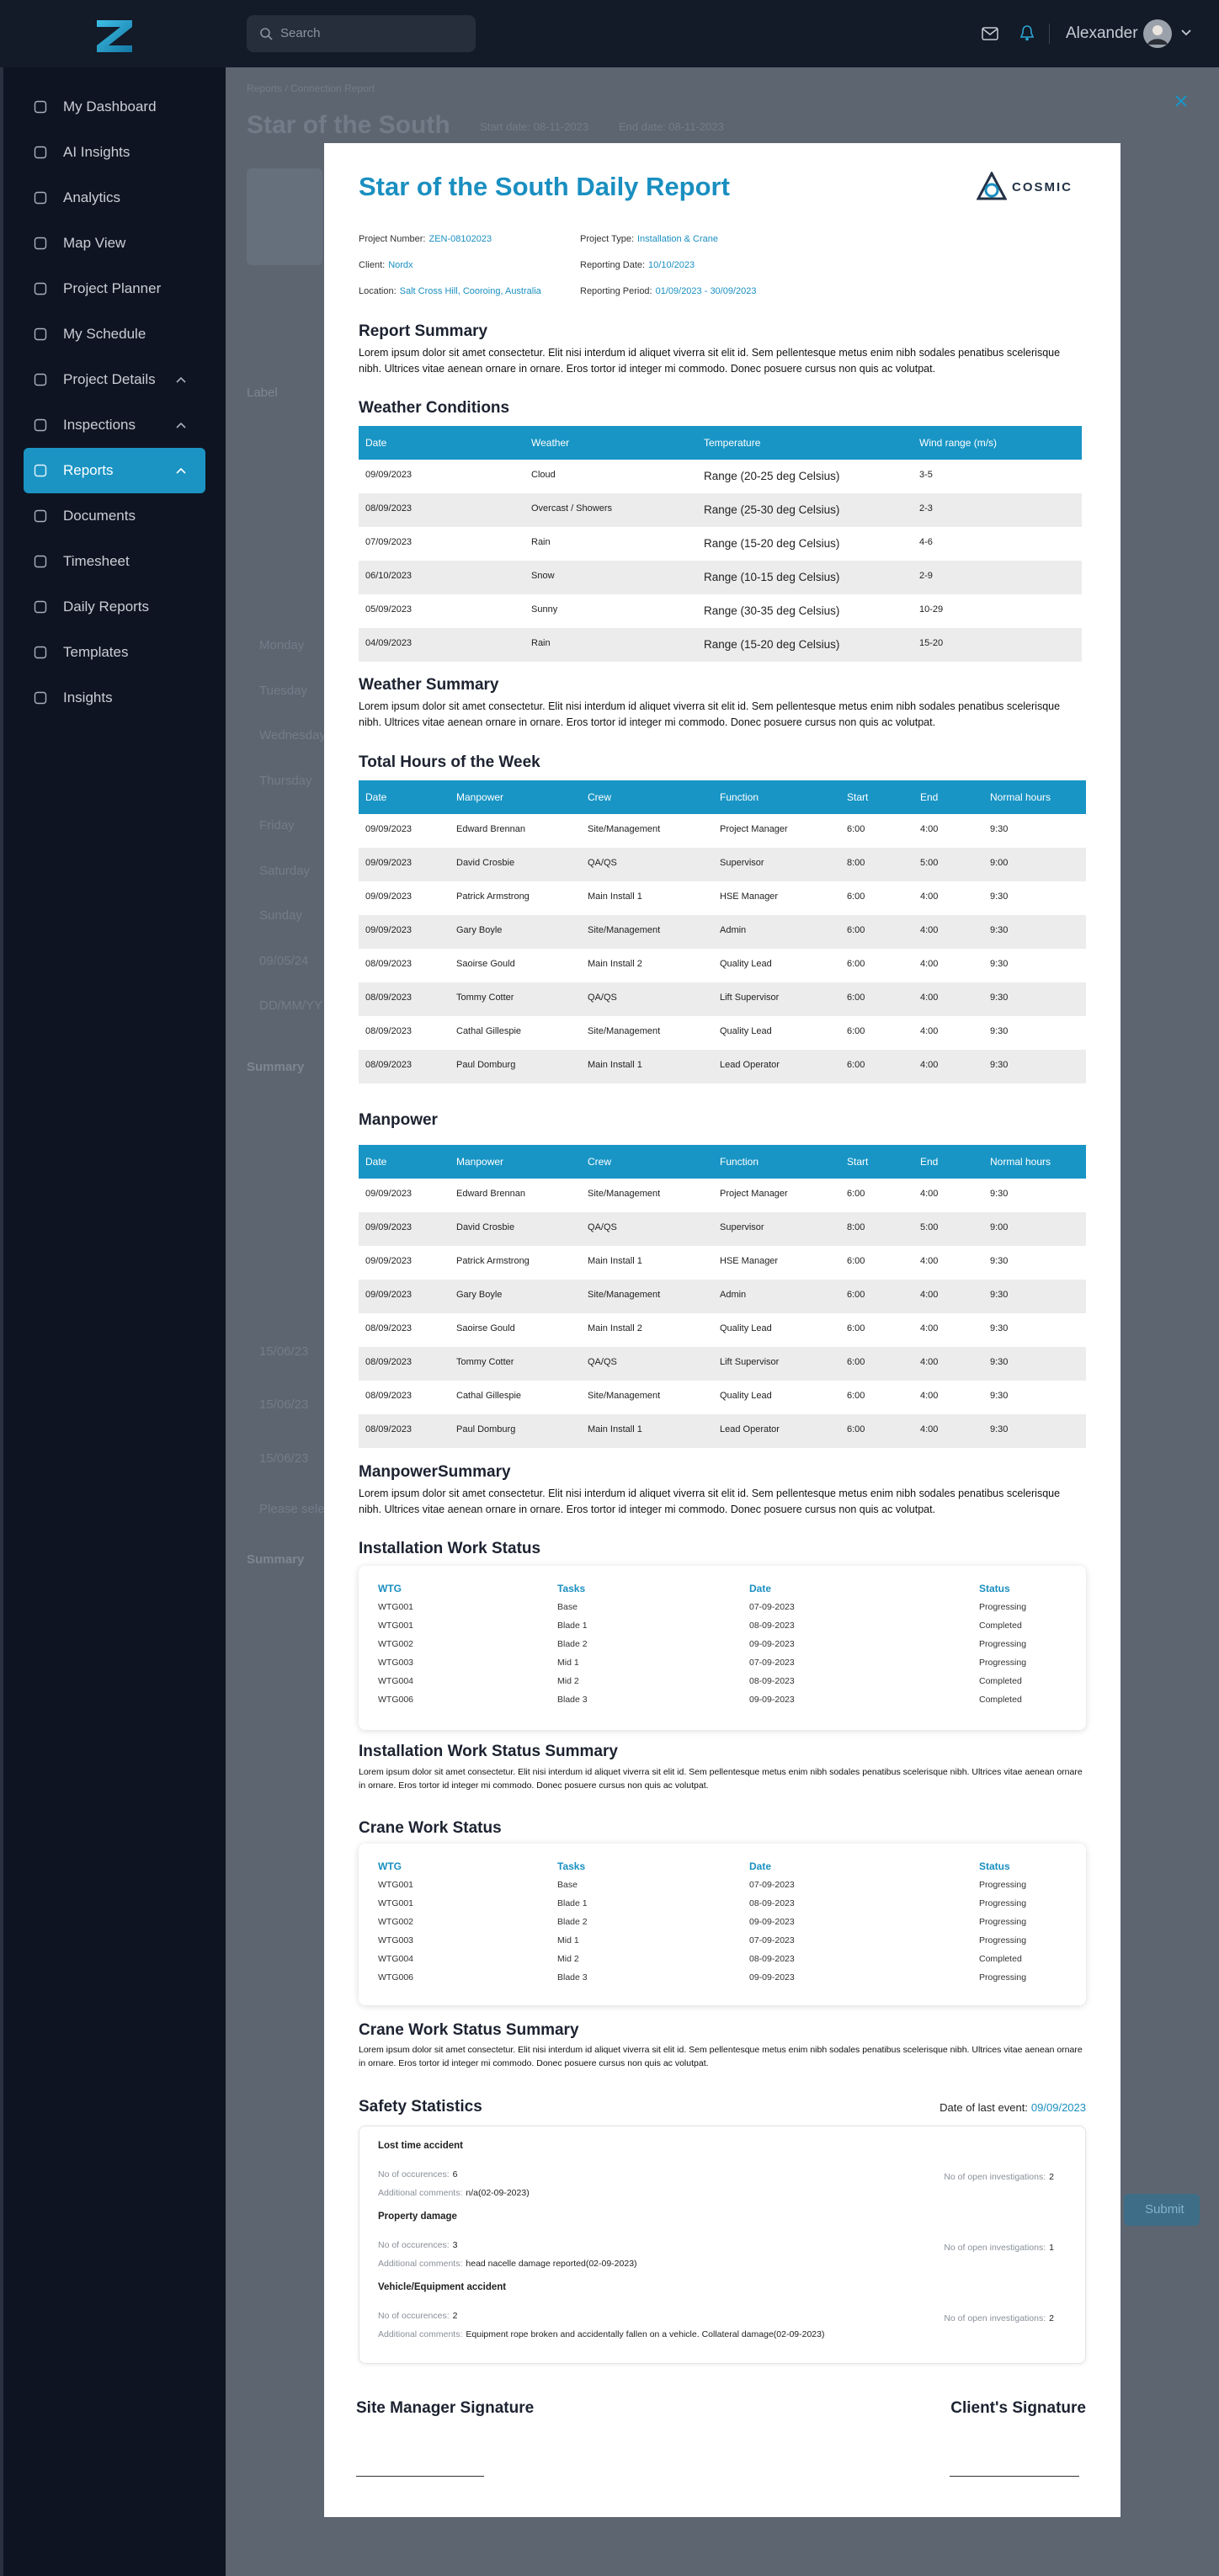 The height and width of the screenshot is (2576, 1219). Describe the element at coordinates (104, 334) in the screenshot. I see `nav-item: My Schedule` at that location.